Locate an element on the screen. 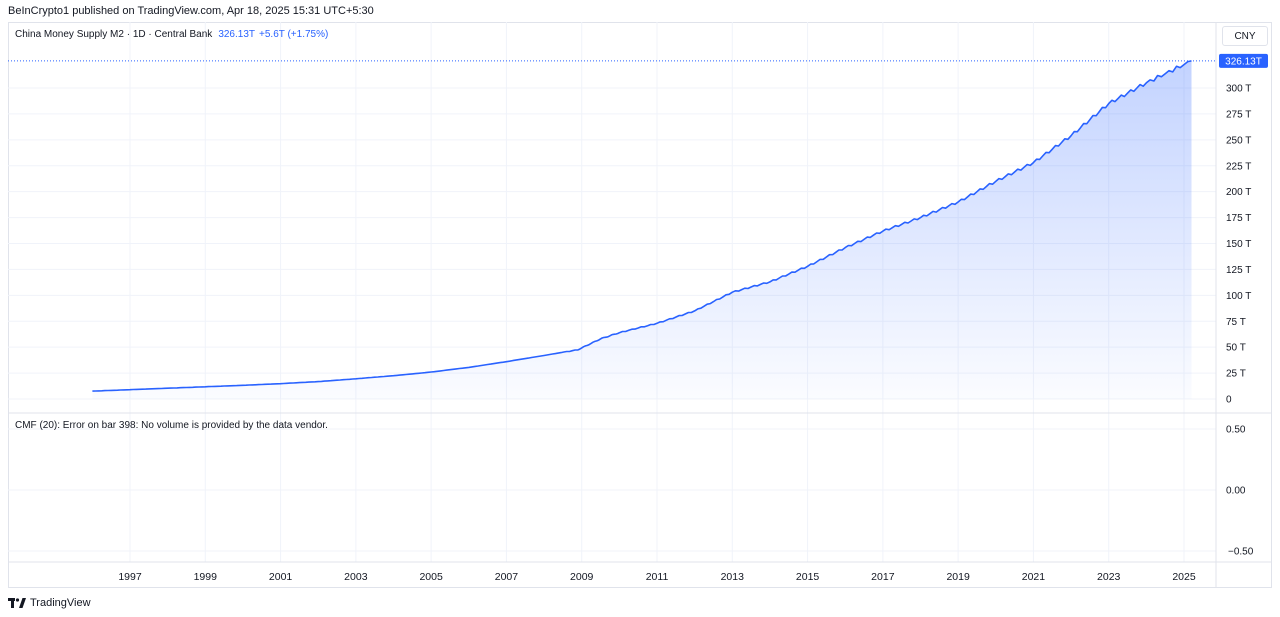 Image resolution: width=1280 pixels, height=617 pixels. x-tick-label: 2009 is located at coordinates (582, 577).